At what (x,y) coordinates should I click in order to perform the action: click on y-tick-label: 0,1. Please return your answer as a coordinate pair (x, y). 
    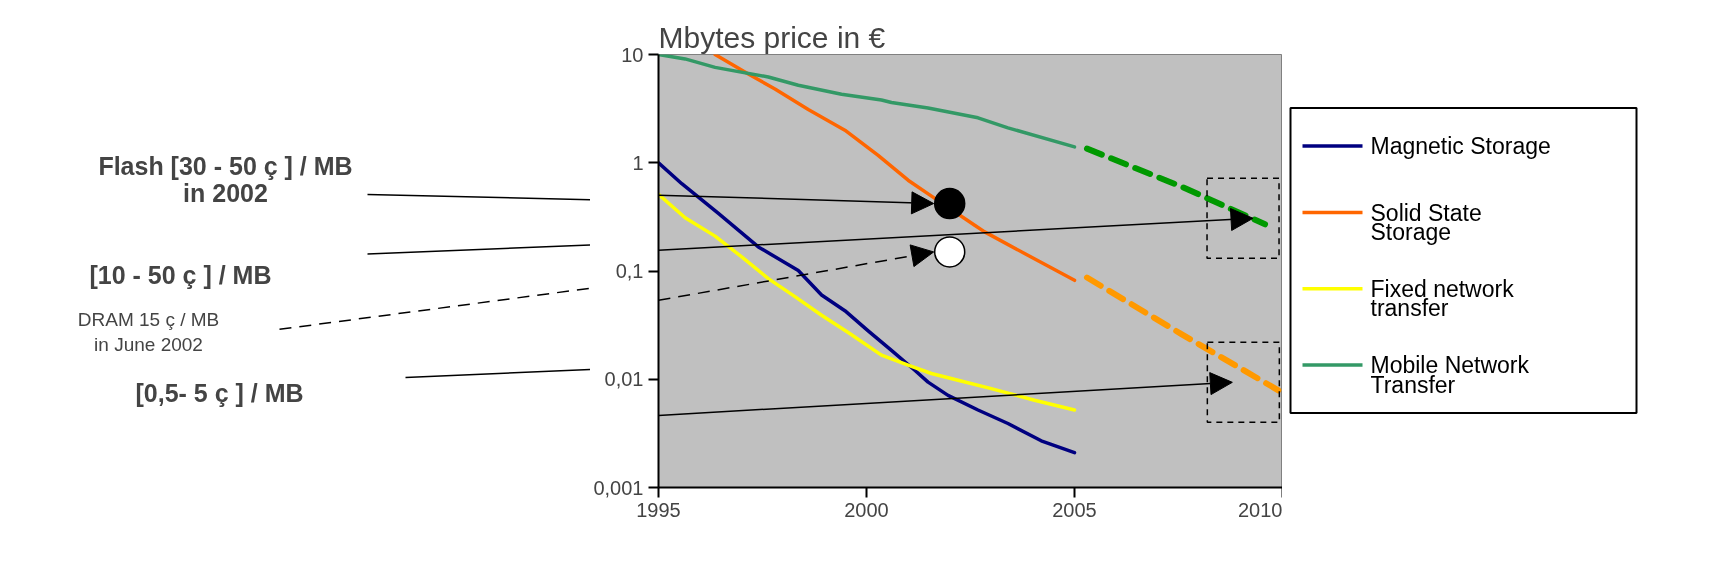
    Looking at the image, I should click on (629, 271).